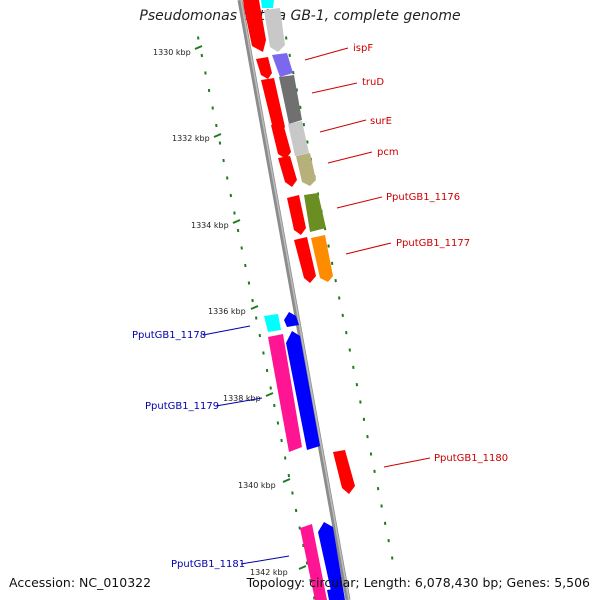  What do you see at coordinates (335, 594) in the screenshot?
I see `cds-feature-bottom` at bounding box center [335, 594].